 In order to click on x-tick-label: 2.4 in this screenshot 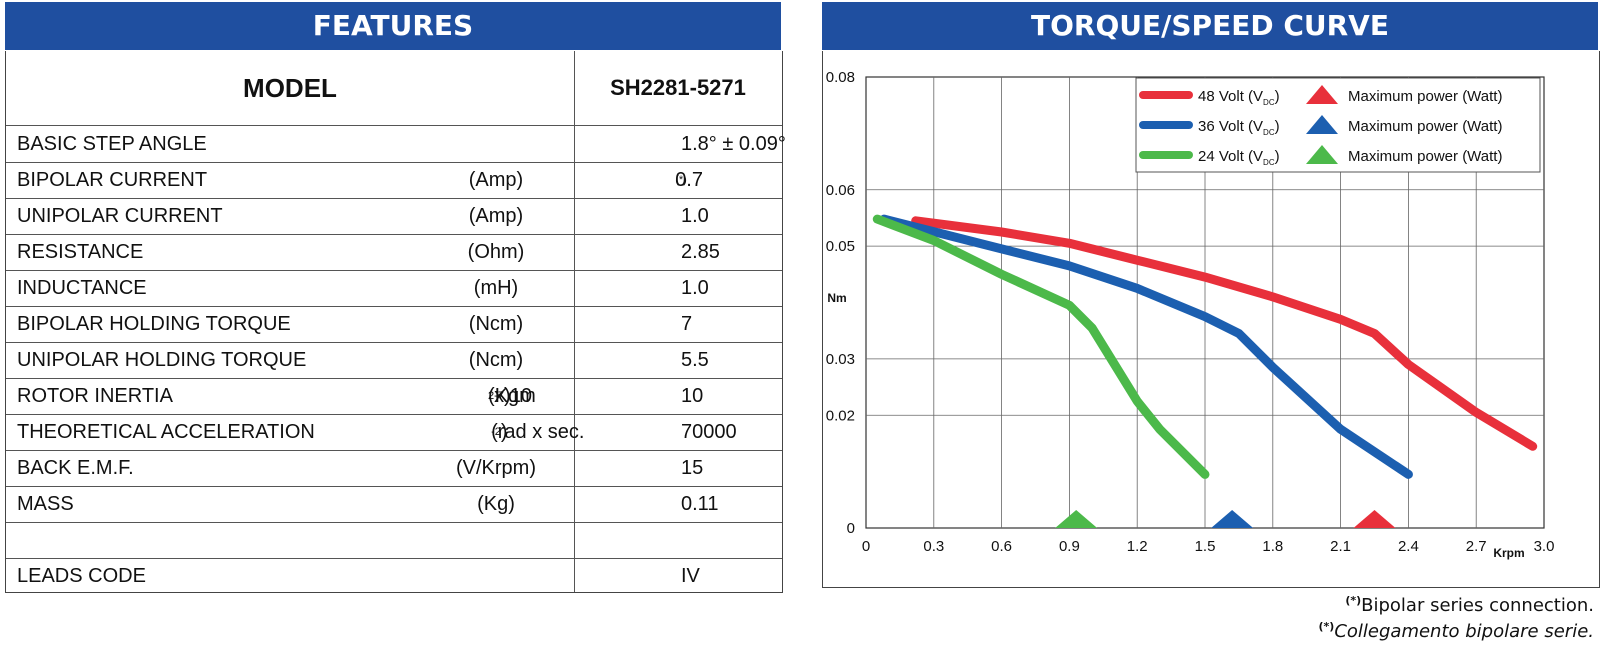, I will do `click(1408, 546)`.